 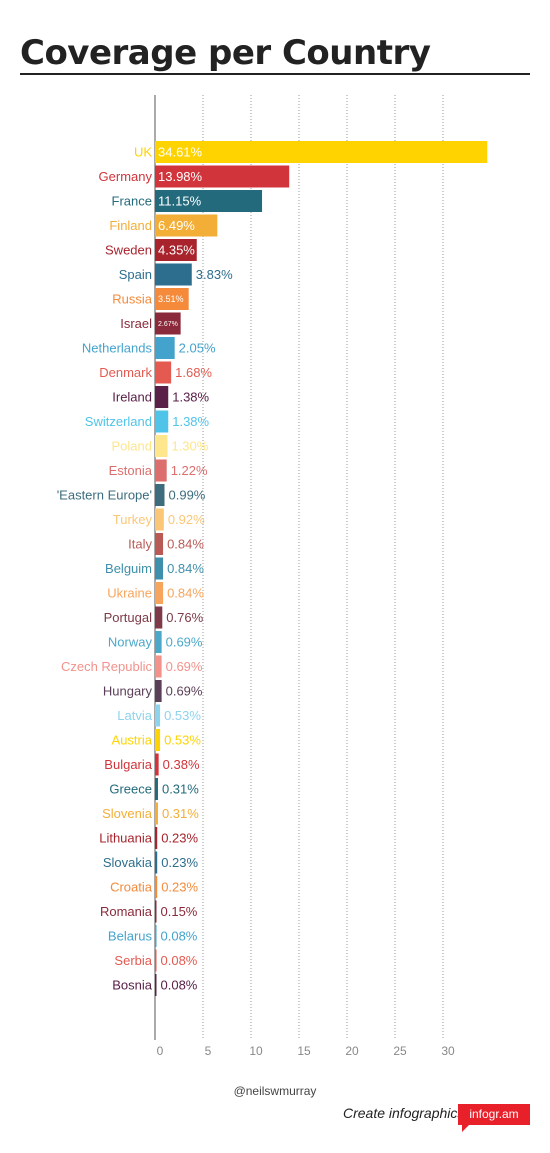 I want to click on category-label: Turkey, so click(x=133, y=519).